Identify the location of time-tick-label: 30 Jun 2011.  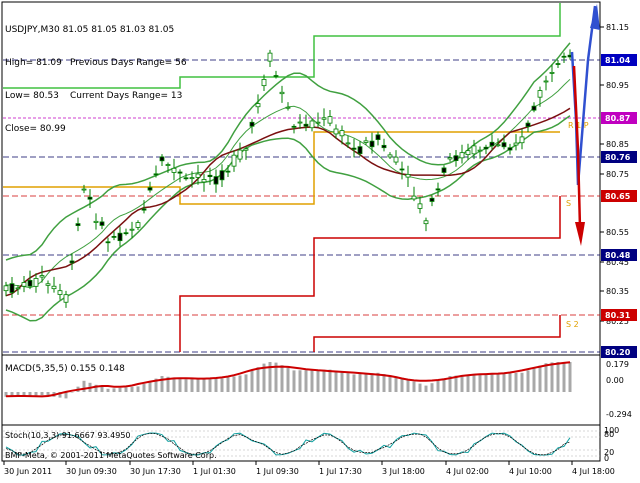
(28, 471).